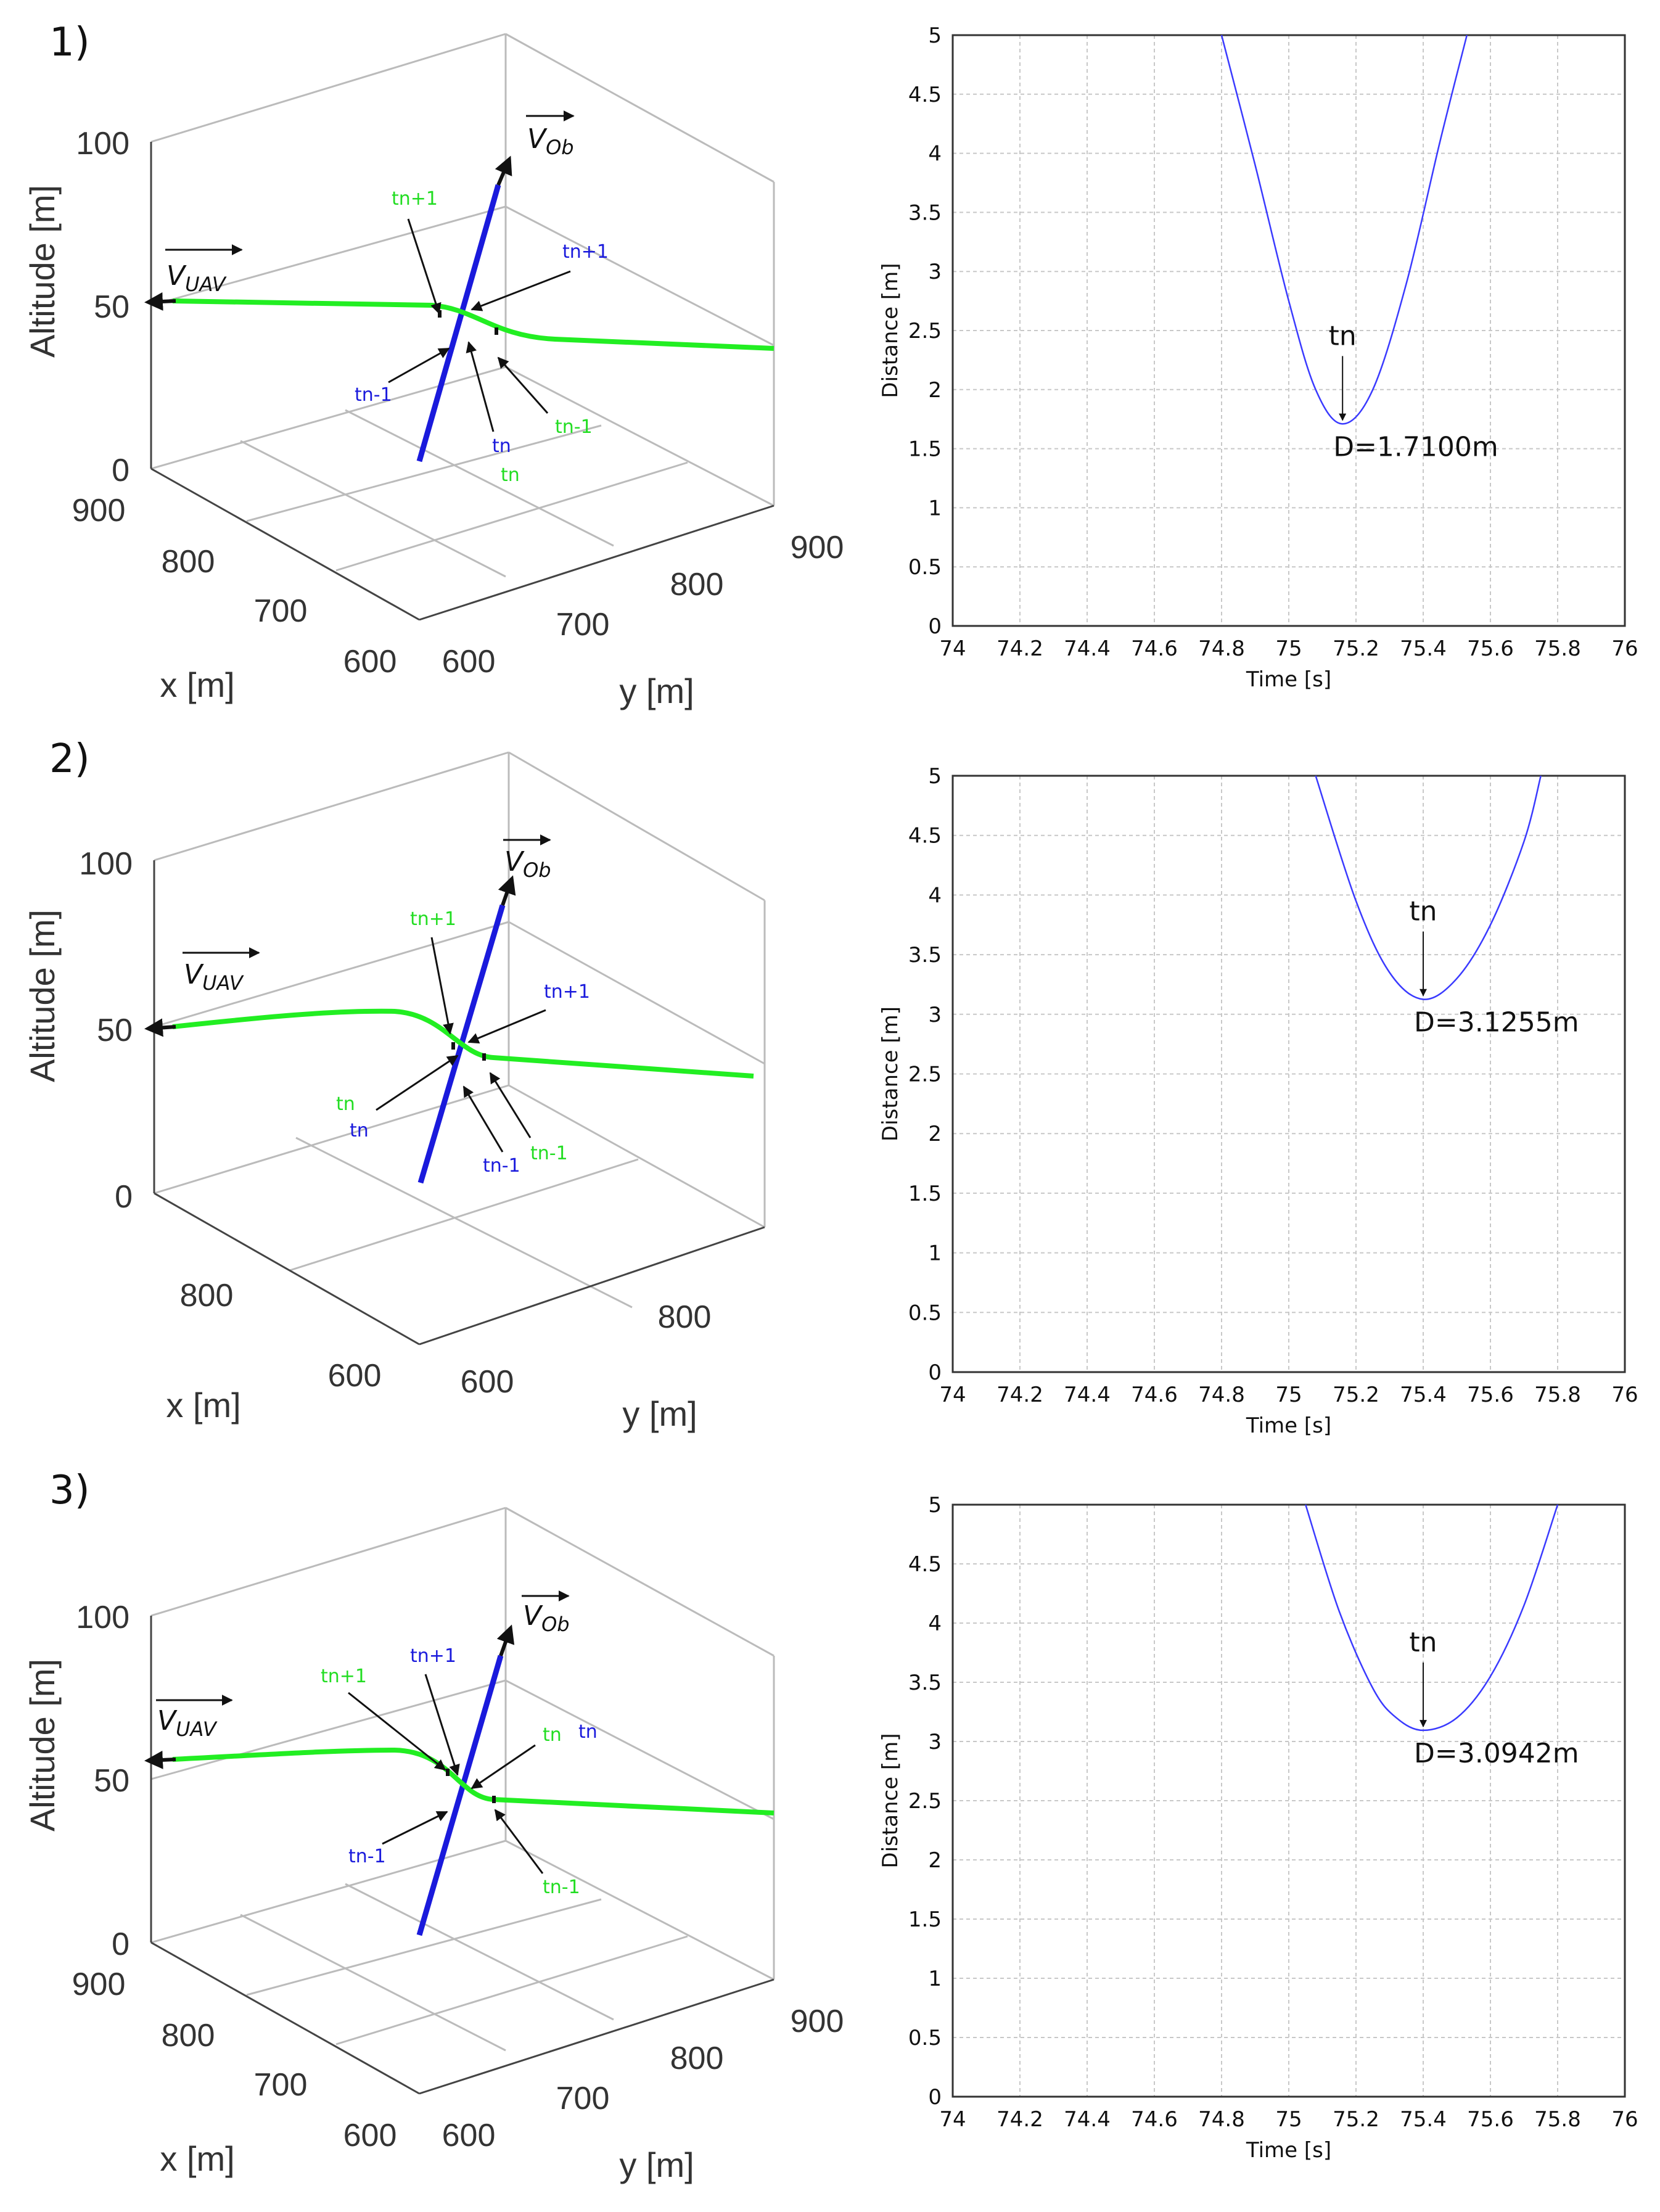  Describe the element at coordinates (935, 1372) in the screenshot. I see `y-tick-label: 0` at that location.